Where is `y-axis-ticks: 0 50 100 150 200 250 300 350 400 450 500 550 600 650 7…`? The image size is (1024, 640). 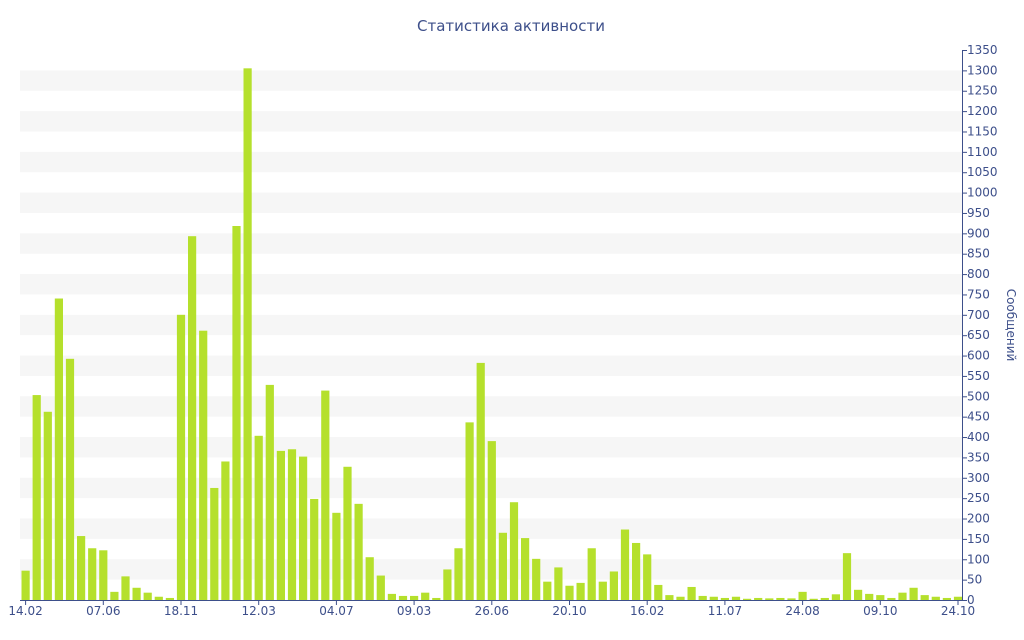 y-axis-ticks: 0 50 100 150 200 250 300 350 400 450 500 550 600 650 7… is located at coordinates (980, 325).